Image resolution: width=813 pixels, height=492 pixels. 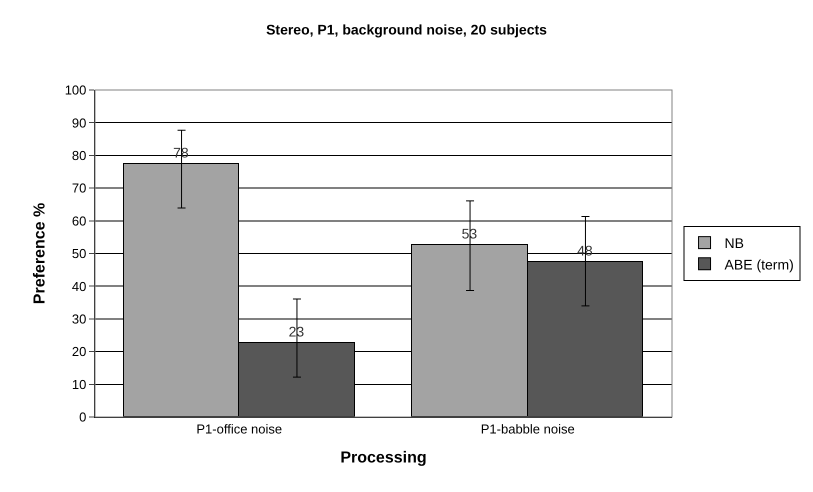 What do you see at coordinates (79, 384) in the screenshot?
I see `y-tick-label: 10` at bounding box center [79, 384].